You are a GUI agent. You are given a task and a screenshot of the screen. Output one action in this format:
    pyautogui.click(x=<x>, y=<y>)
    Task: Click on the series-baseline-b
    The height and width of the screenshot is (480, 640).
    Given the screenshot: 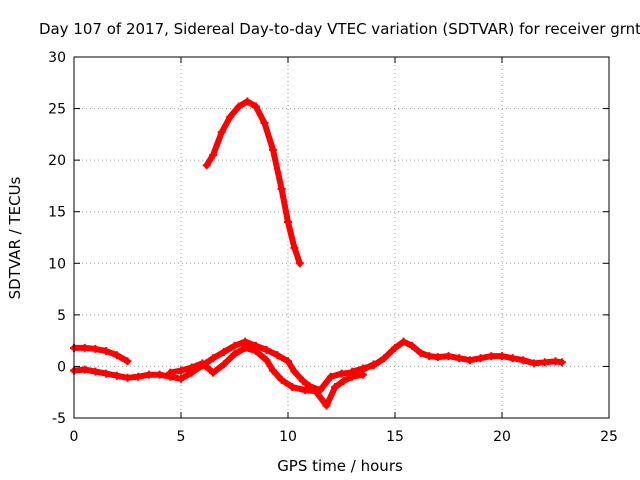 What is the action you would take?
    pyautogui.click(x=266, y=376)
    